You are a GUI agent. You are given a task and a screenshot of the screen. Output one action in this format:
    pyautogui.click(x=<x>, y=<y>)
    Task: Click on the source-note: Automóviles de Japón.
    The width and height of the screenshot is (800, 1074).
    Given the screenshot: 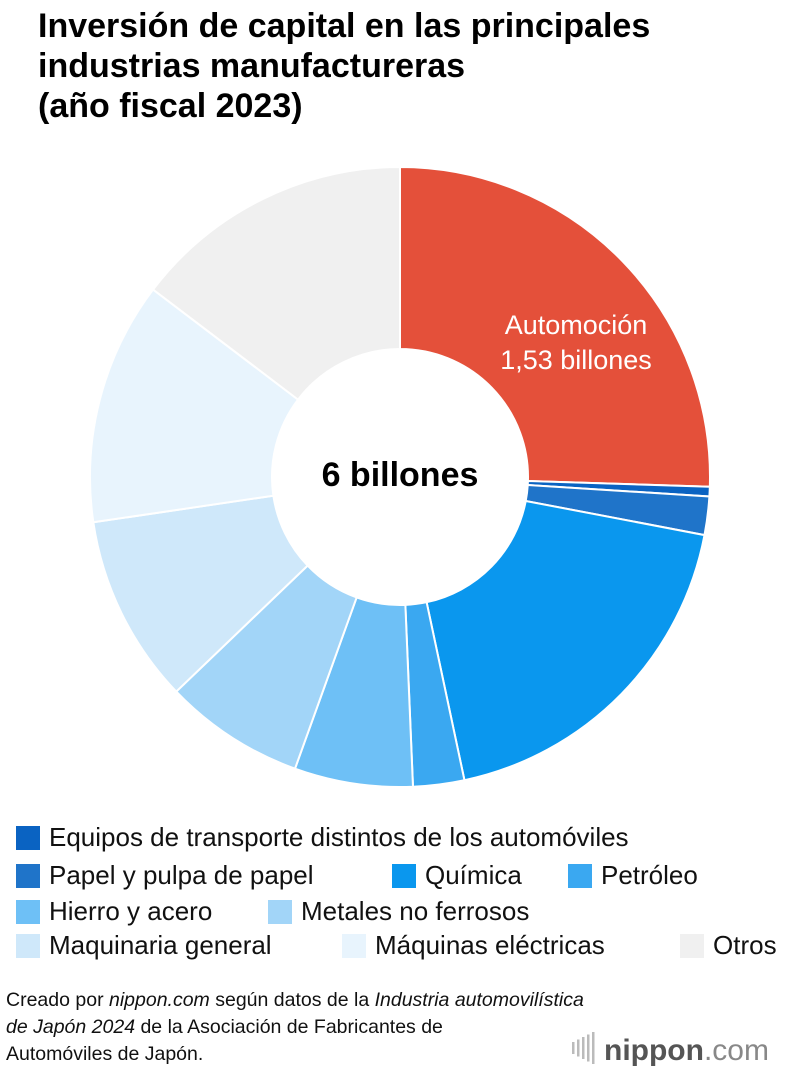 What is the action you would take?
    pyautogui.click(x=104, y=1054)
    